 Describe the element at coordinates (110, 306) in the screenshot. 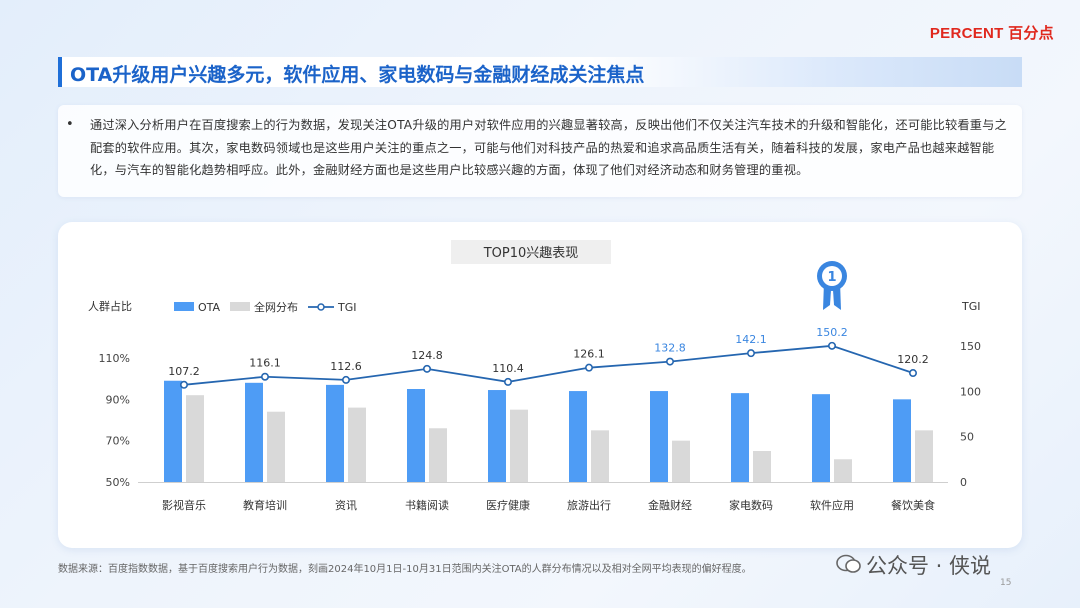

I see `y-axis-left-label: 人群占比` at that location.